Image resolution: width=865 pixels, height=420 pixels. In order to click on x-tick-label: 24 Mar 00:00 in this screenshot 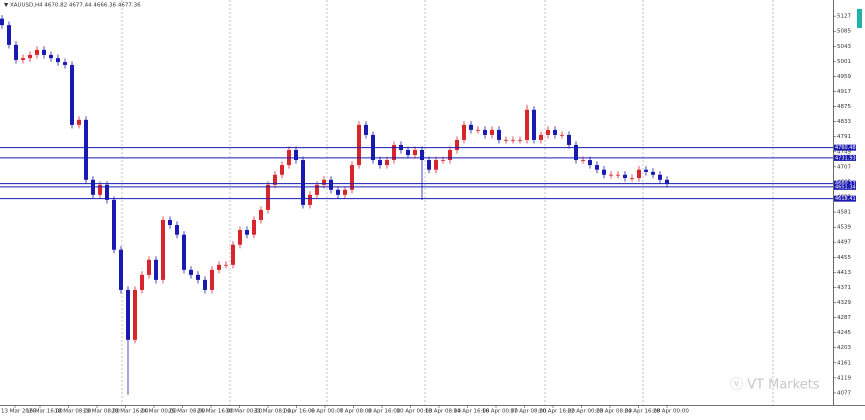, I will do `click(158, 412)`.